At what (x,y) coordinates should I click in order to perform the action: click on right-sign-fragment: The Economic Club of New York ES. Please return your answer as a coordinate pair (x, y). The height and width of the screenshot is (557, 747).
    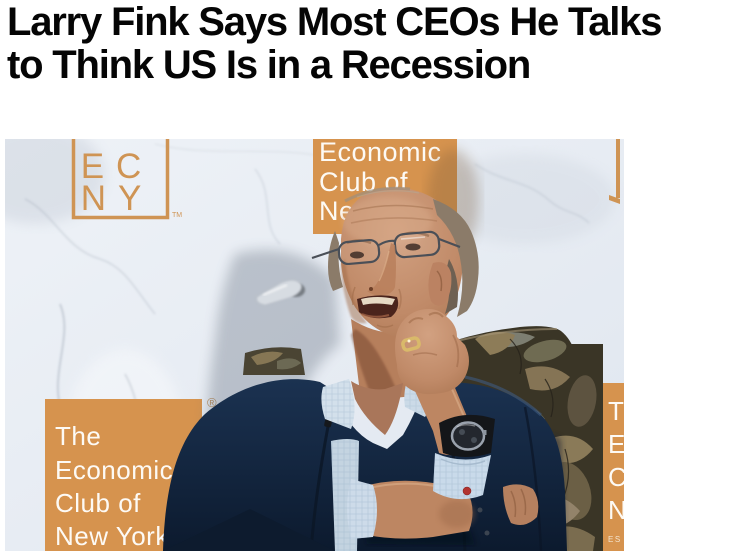
    Looking at the image, I should click on (613, 467).